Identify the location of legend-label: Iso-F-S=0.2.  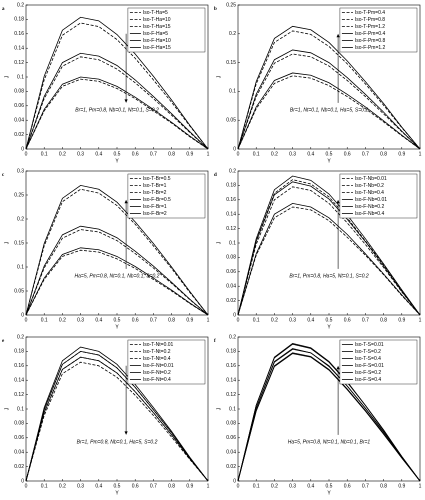
(368, 373).